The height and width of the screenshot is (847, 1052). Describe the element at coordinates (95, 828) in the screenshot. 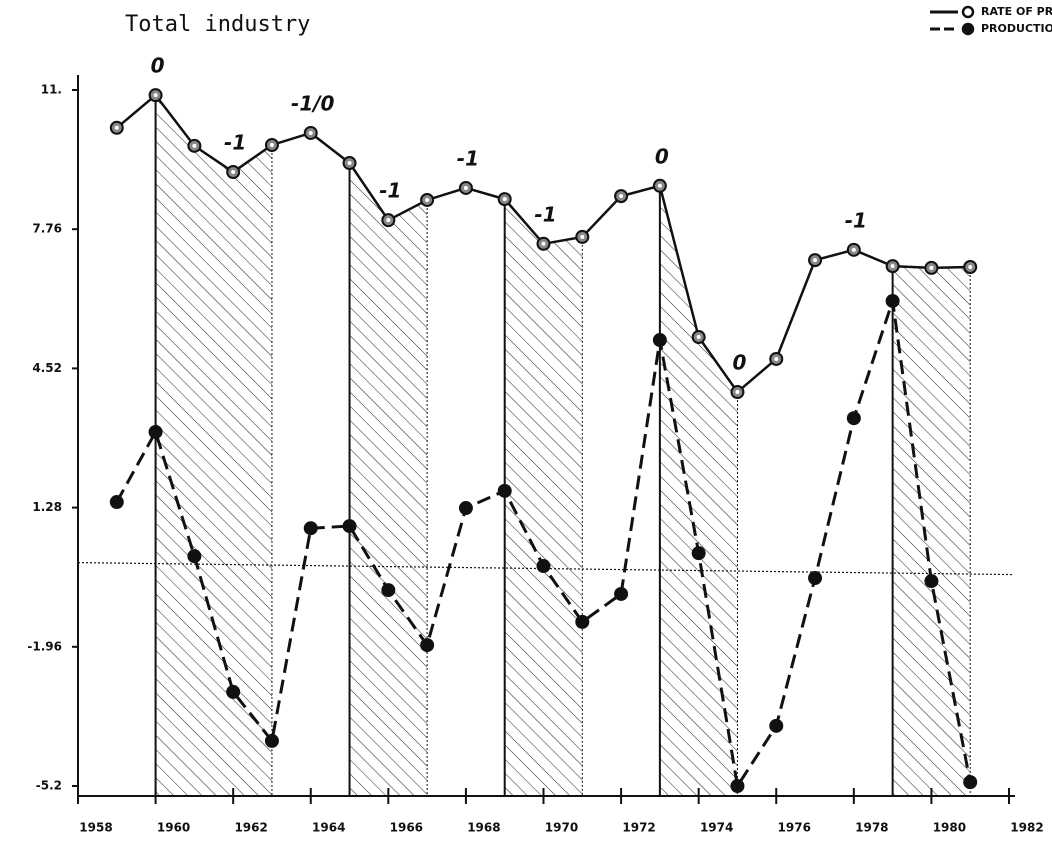

I see `x-tick-label: 1958` at that location.